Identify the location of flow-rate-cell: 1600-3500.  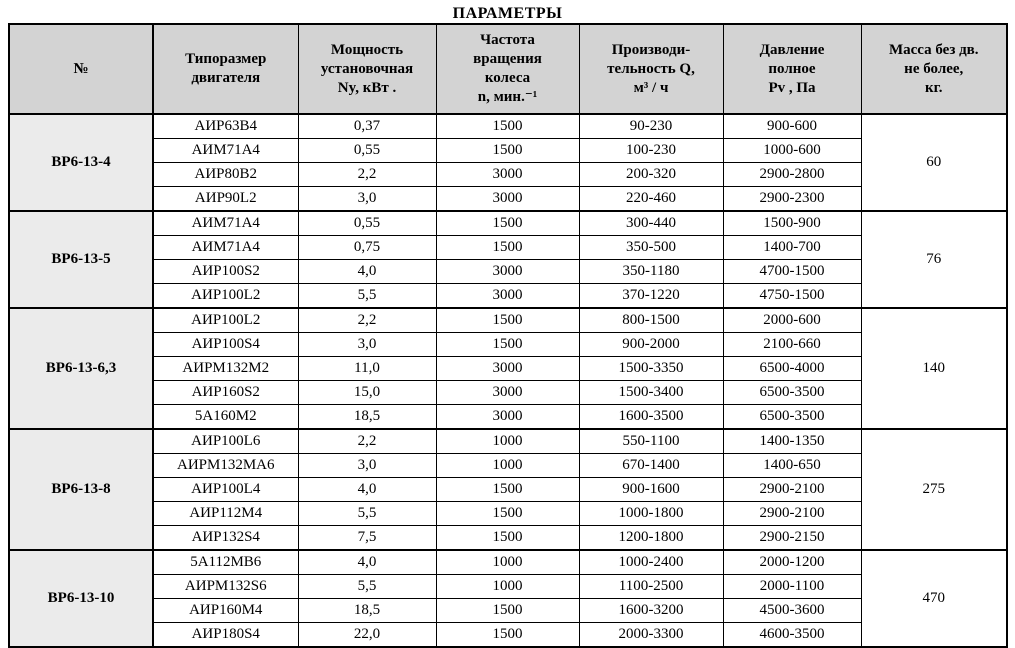
(651, 417).